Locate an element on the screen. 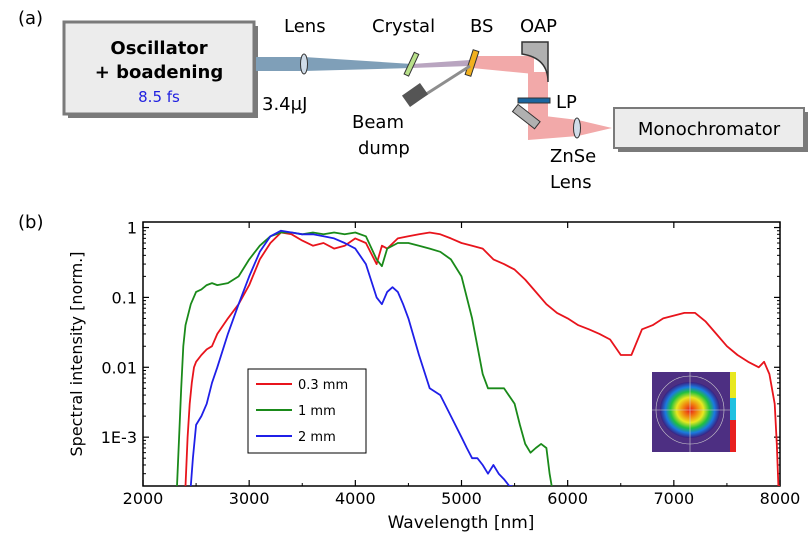  monochromator-label: Monochromator is located at coordinates (709, 129).